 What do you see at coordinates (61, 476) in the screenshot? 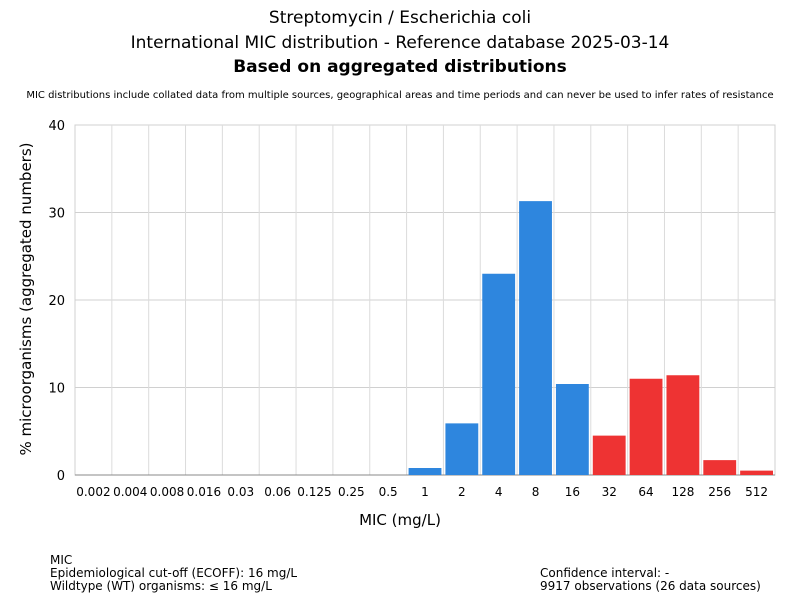
I see `y-tick-label: 0` at bounding box center [61, 476].